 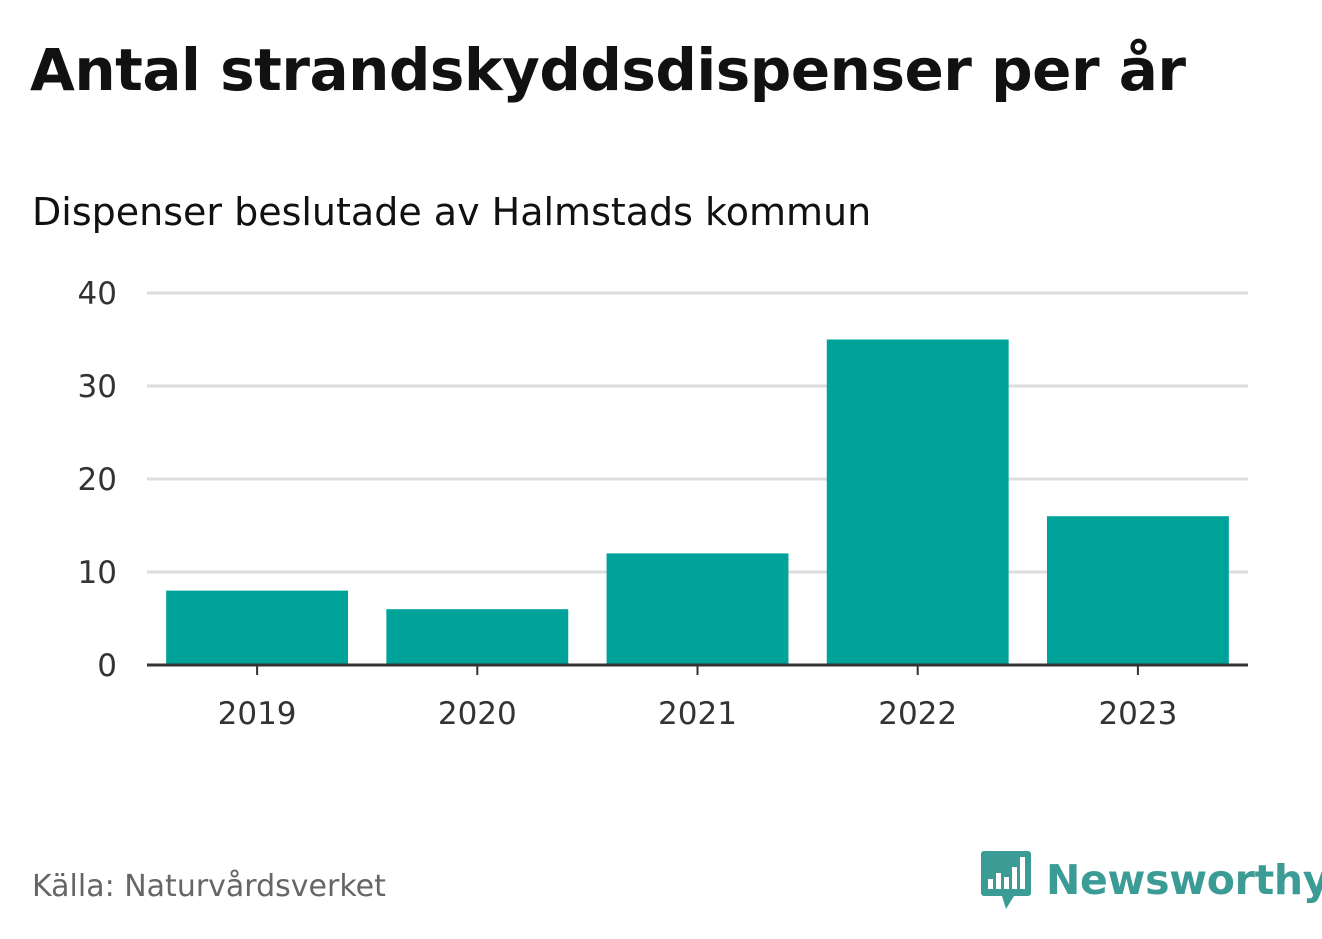 I want to click on x-tick-label: 2022, so click(x=917, y=714).